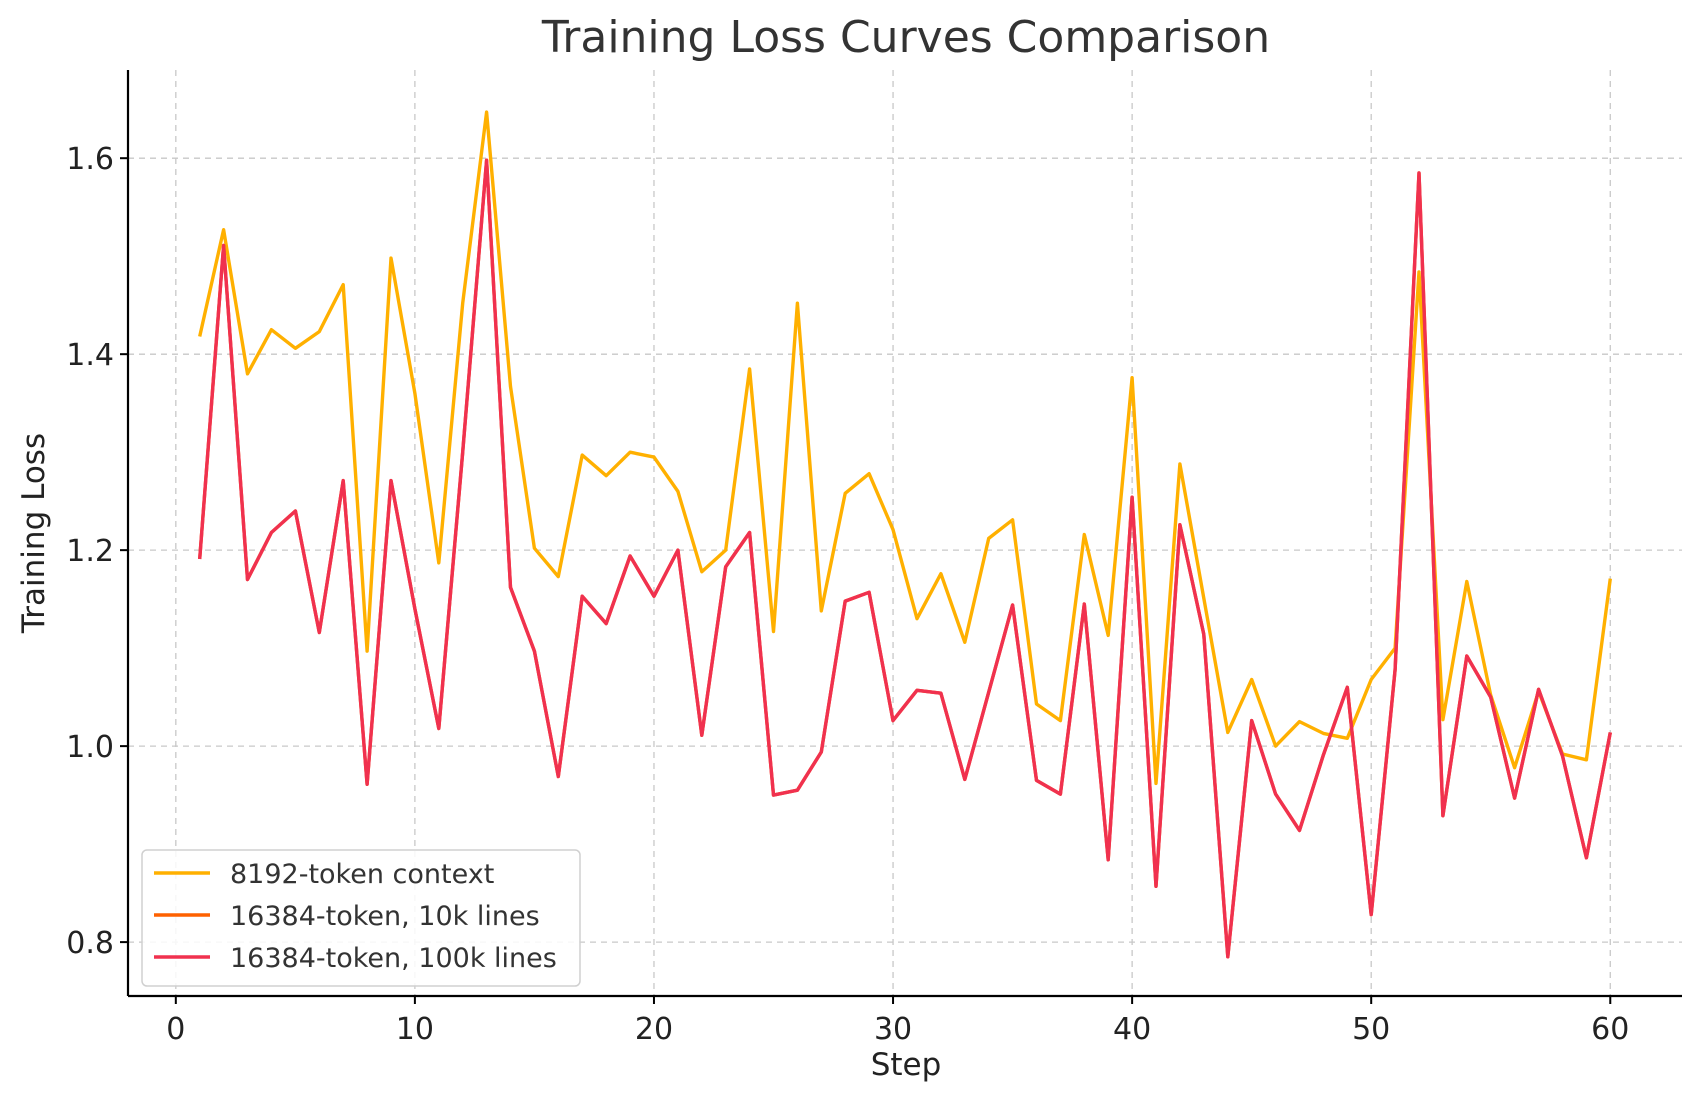 The width and height of the screenshot is (1697, 1101). I want to click on legend-box, so click(361, 918).